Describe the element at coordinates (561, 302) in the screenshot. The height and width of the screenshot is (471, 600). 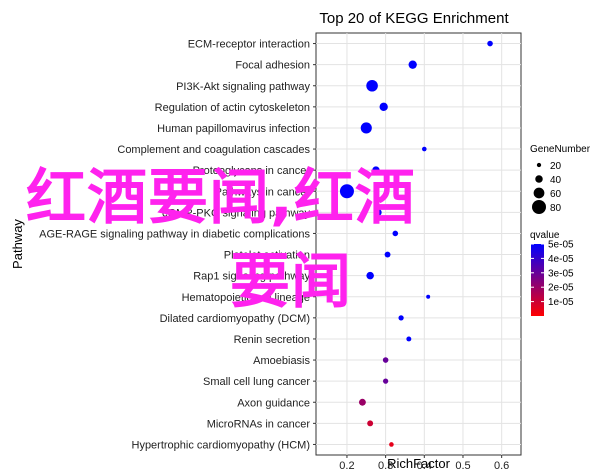
I see `color-legend-label: 1e-05` at that location.